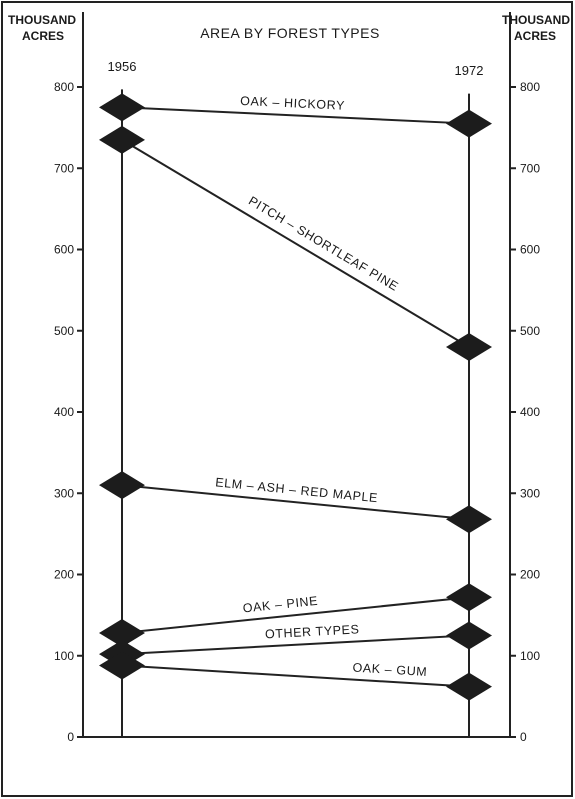 Image resolution: width=575 pixels, height=799 pixels. What do you see at coordinates (323, 244) in the screenshot?
I see `series-label: PITCH – SHORTLEAF PINE` at bounding box center [323, 244].